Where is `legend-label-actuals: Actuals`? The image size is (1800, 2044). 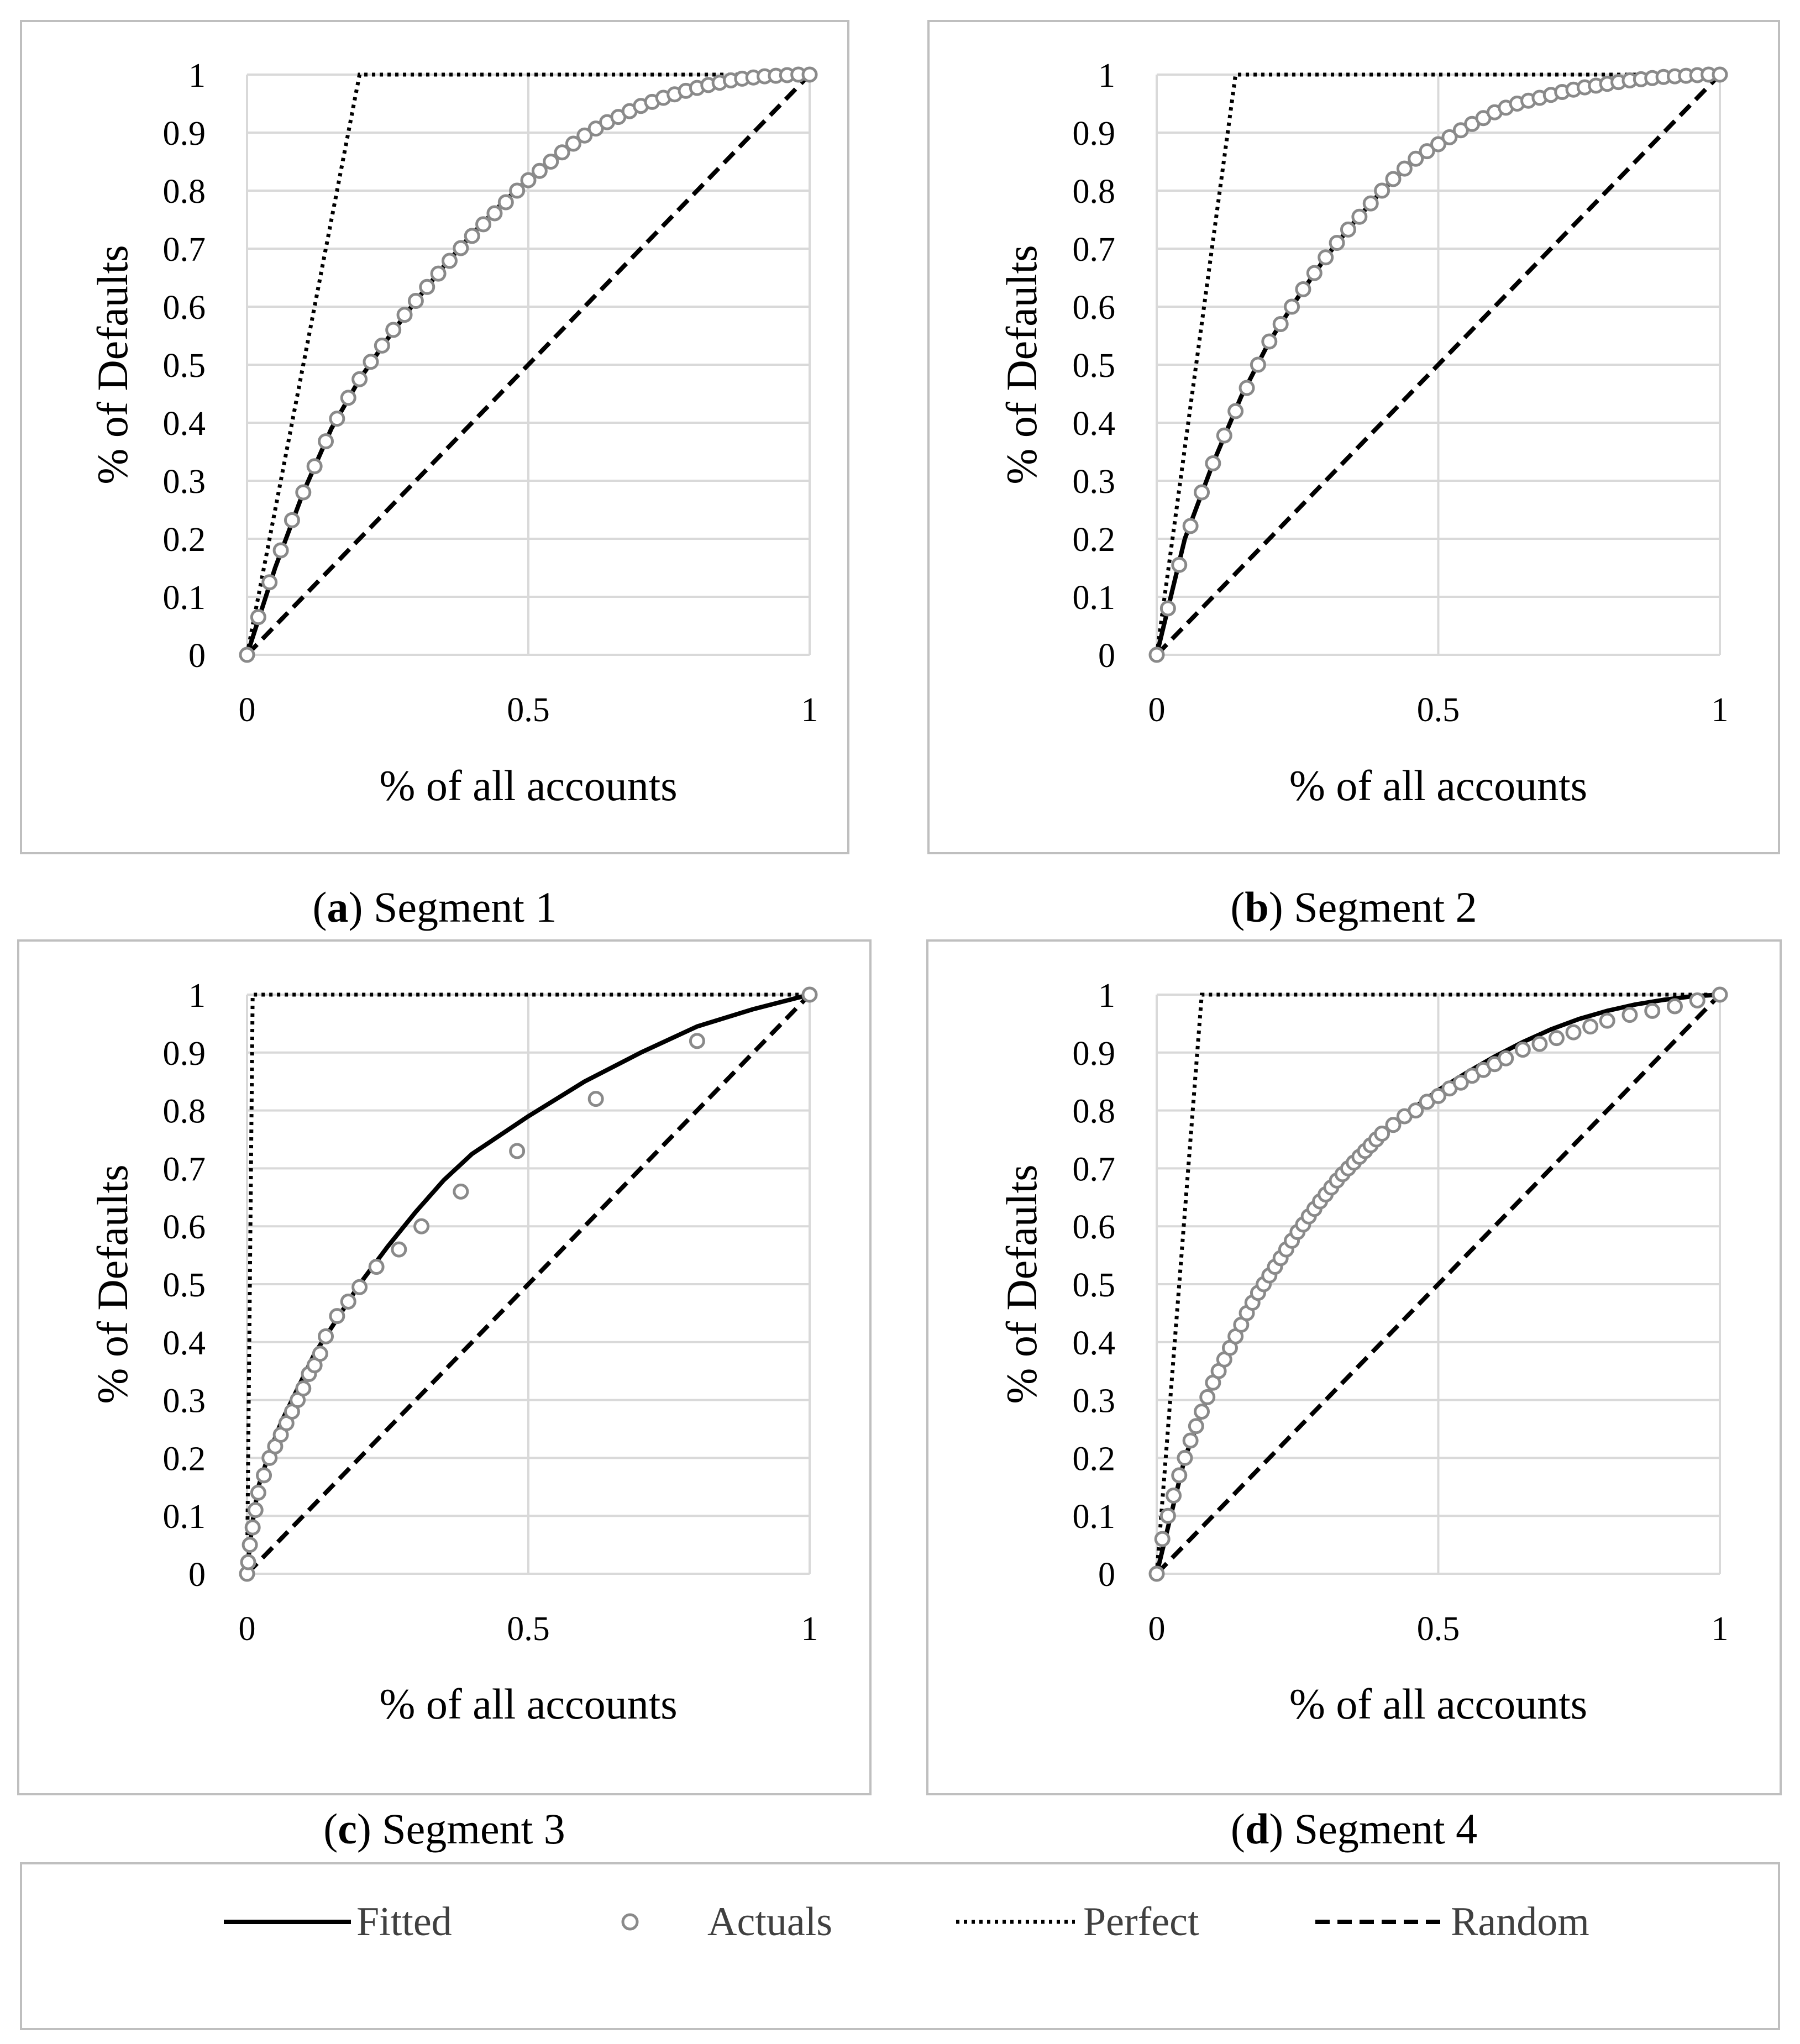
legend-label-actuals: Actuals is located at coordinates (769, 1922).